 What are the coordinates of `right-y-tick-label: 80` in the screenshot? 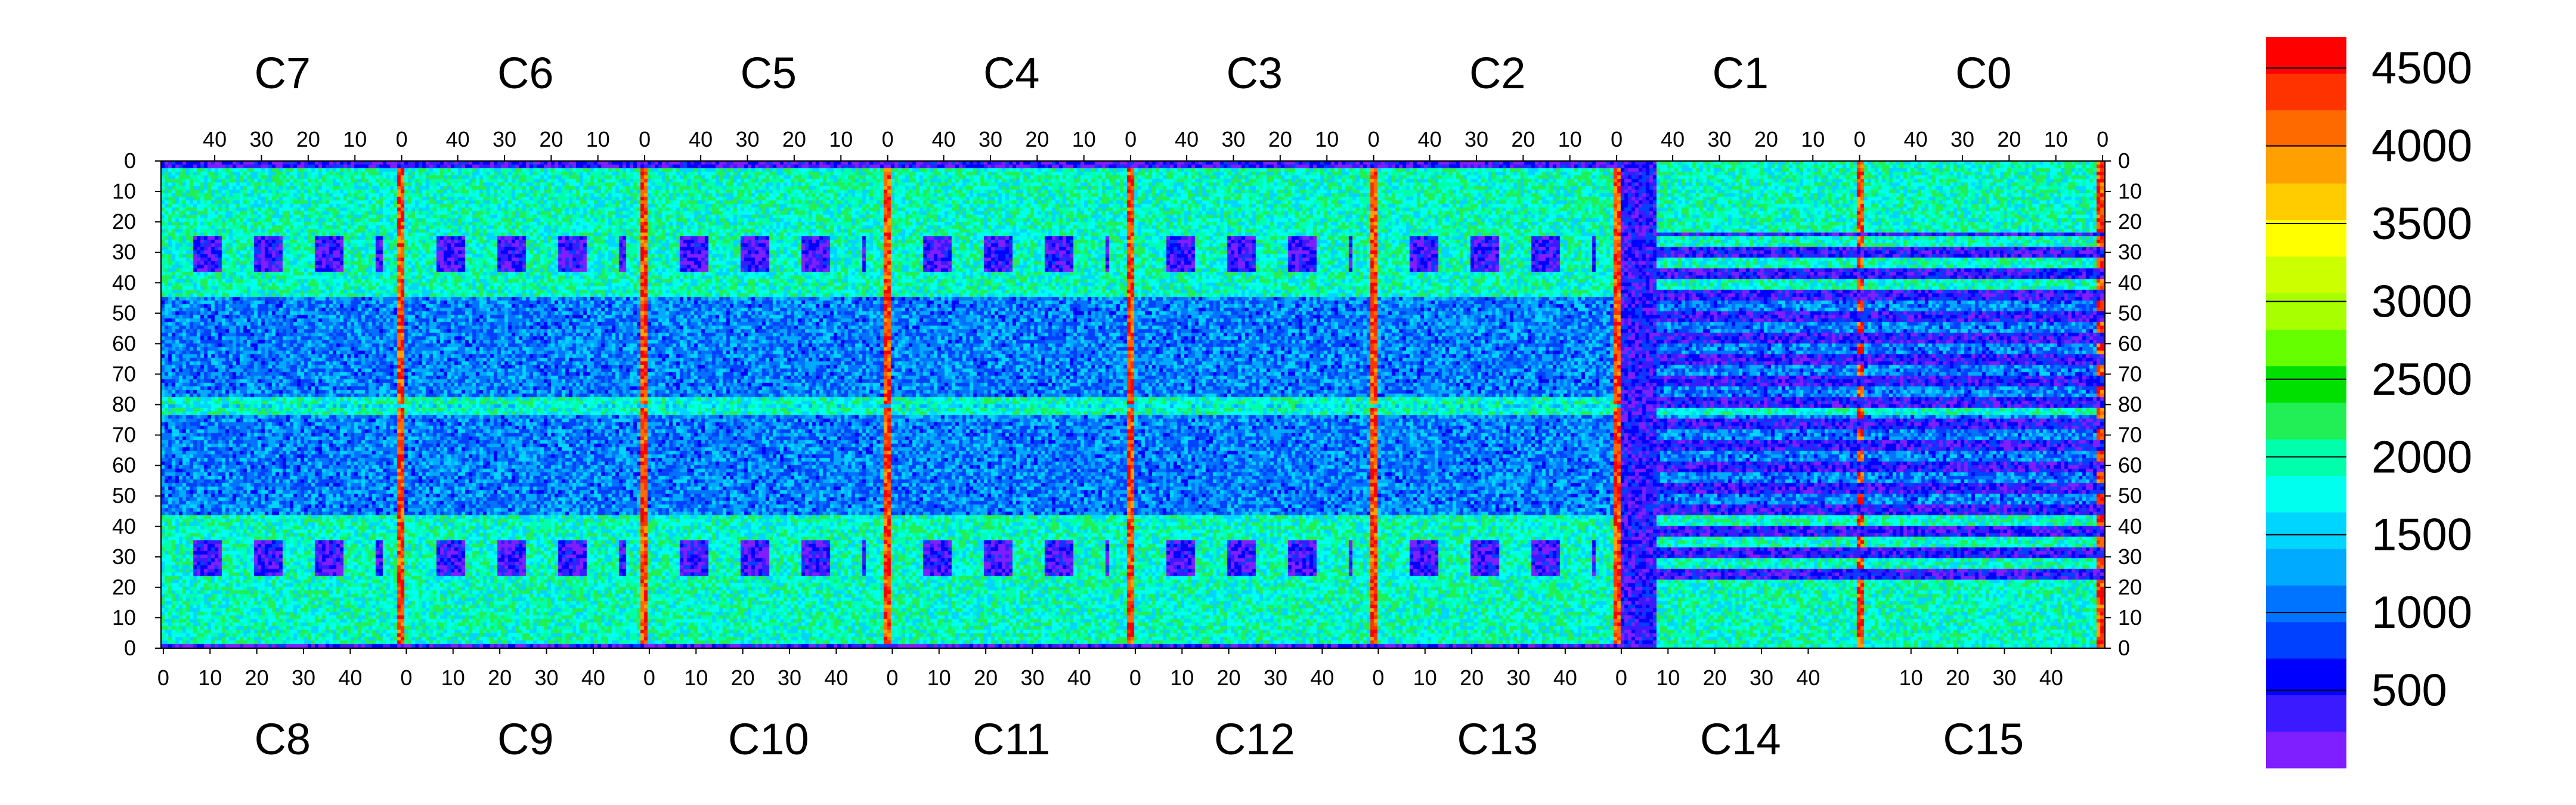 It's located at (2130, 405).